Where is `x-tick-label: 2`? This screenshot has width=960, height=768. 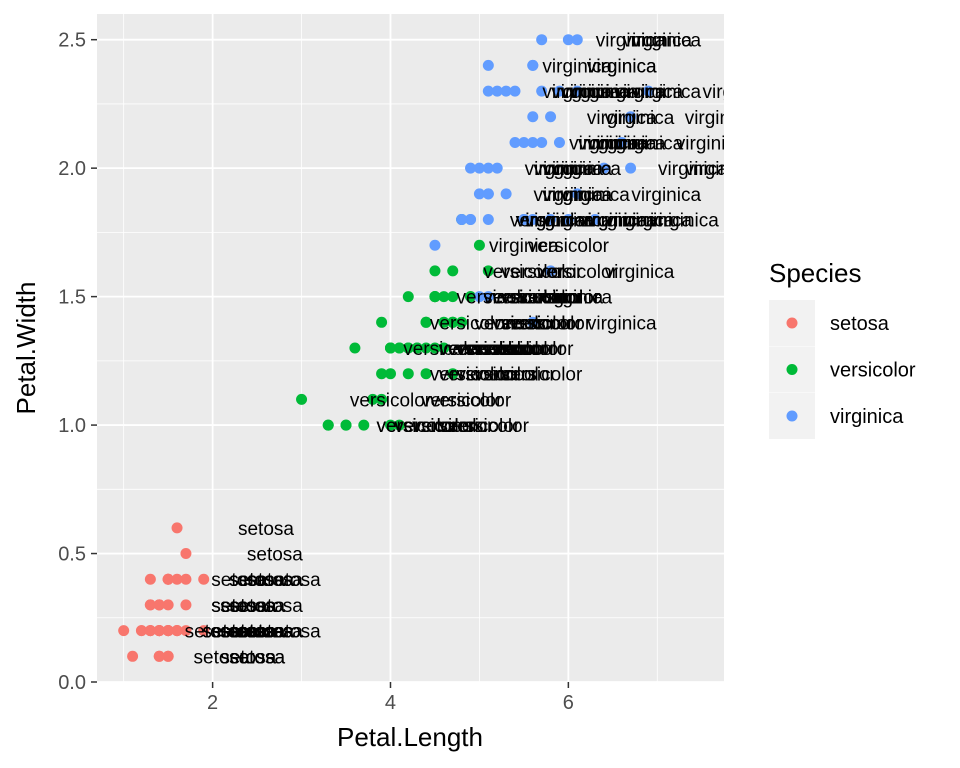 x-tick-label: 2 is located at coordinates (212, 703).